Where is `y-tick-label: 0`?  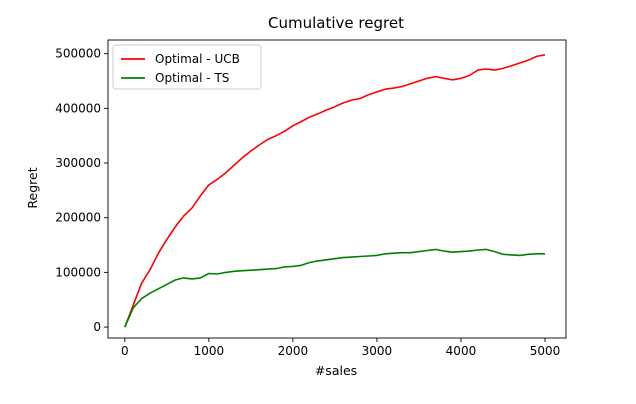 y-tick-label: 0 is located at coordinates (97, 327).